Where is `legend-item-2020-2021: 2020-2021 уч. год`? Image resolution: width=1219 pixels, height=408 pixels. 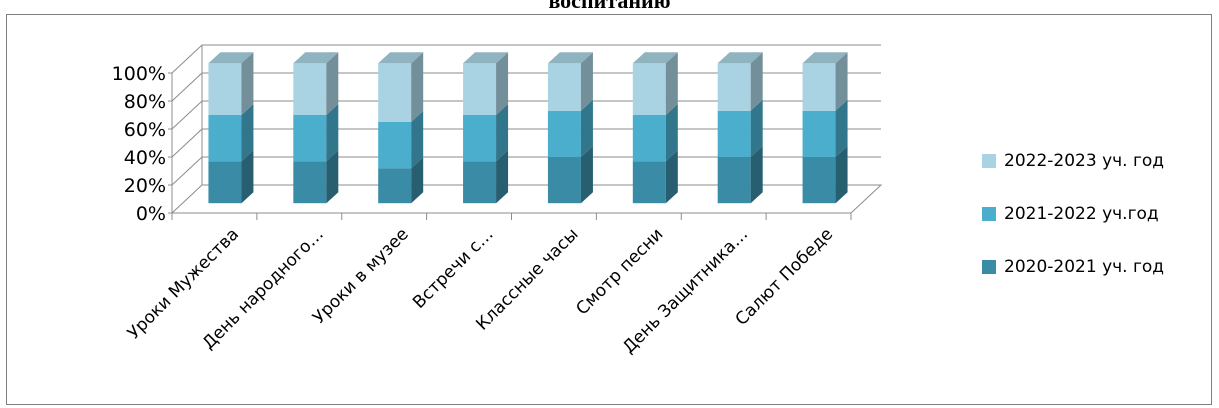 legend-item-2020-2021: 2020-2021 уч. год is located at coordinates (1073, 267).